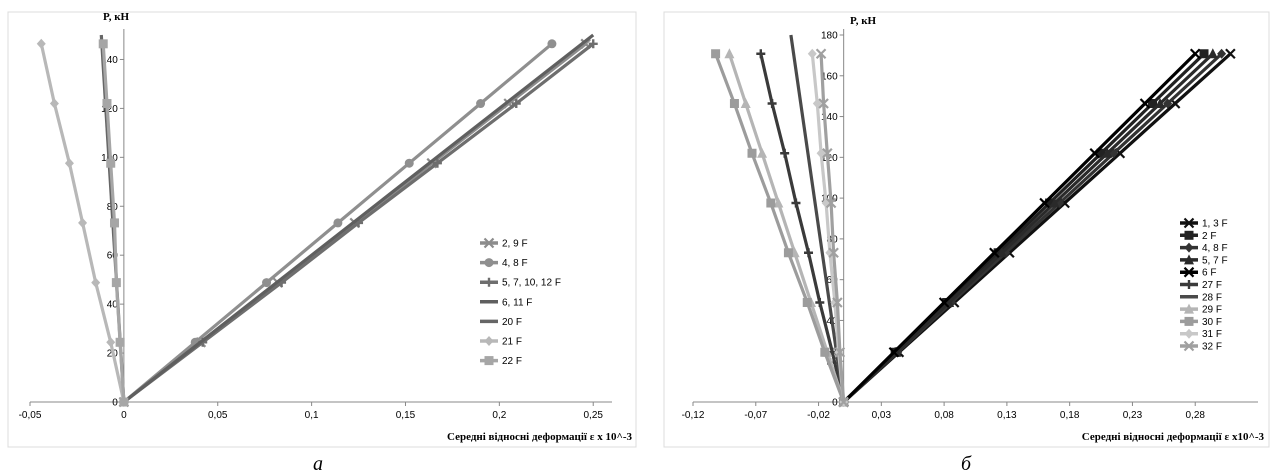  Describe the element at coordinates (863, 21) in the screenshot. I see `y-axis-title: P, кН` at that location.